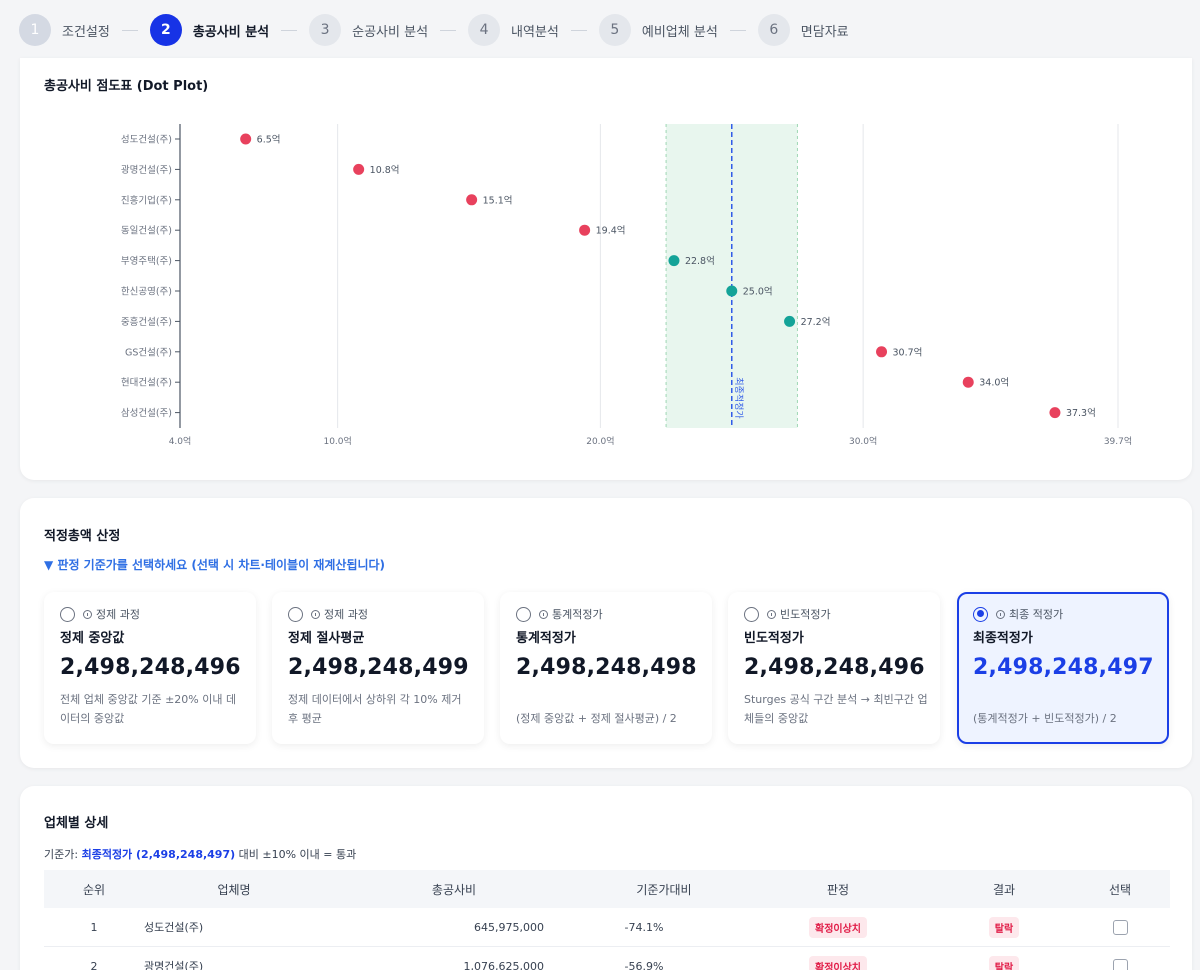  What do you see at coordinates (644, 927) in the screenshot?
I see `row-ratio: -74.1%` at bounding box center [644, 927].